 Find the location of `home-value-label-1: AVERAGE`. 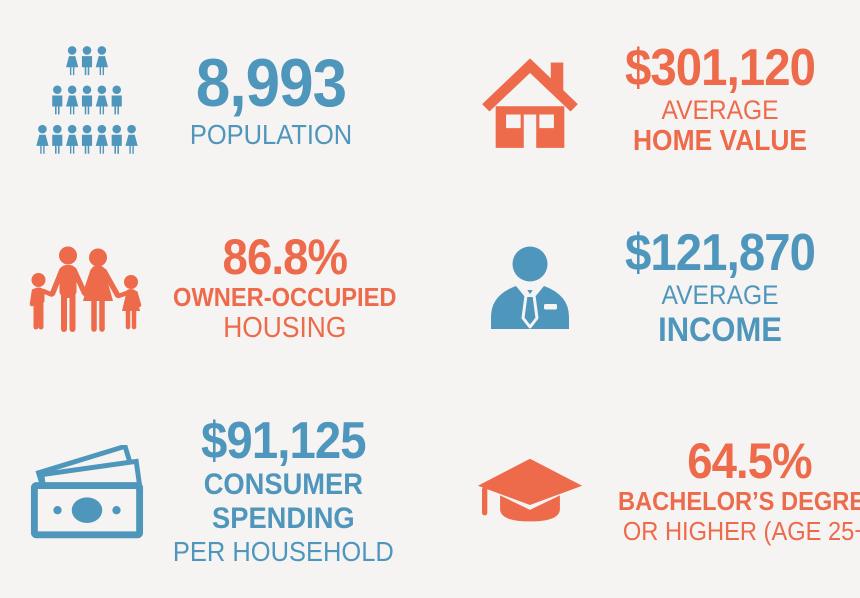

home-value-label-1: AVERAGE is located at coordinates (720, 109).